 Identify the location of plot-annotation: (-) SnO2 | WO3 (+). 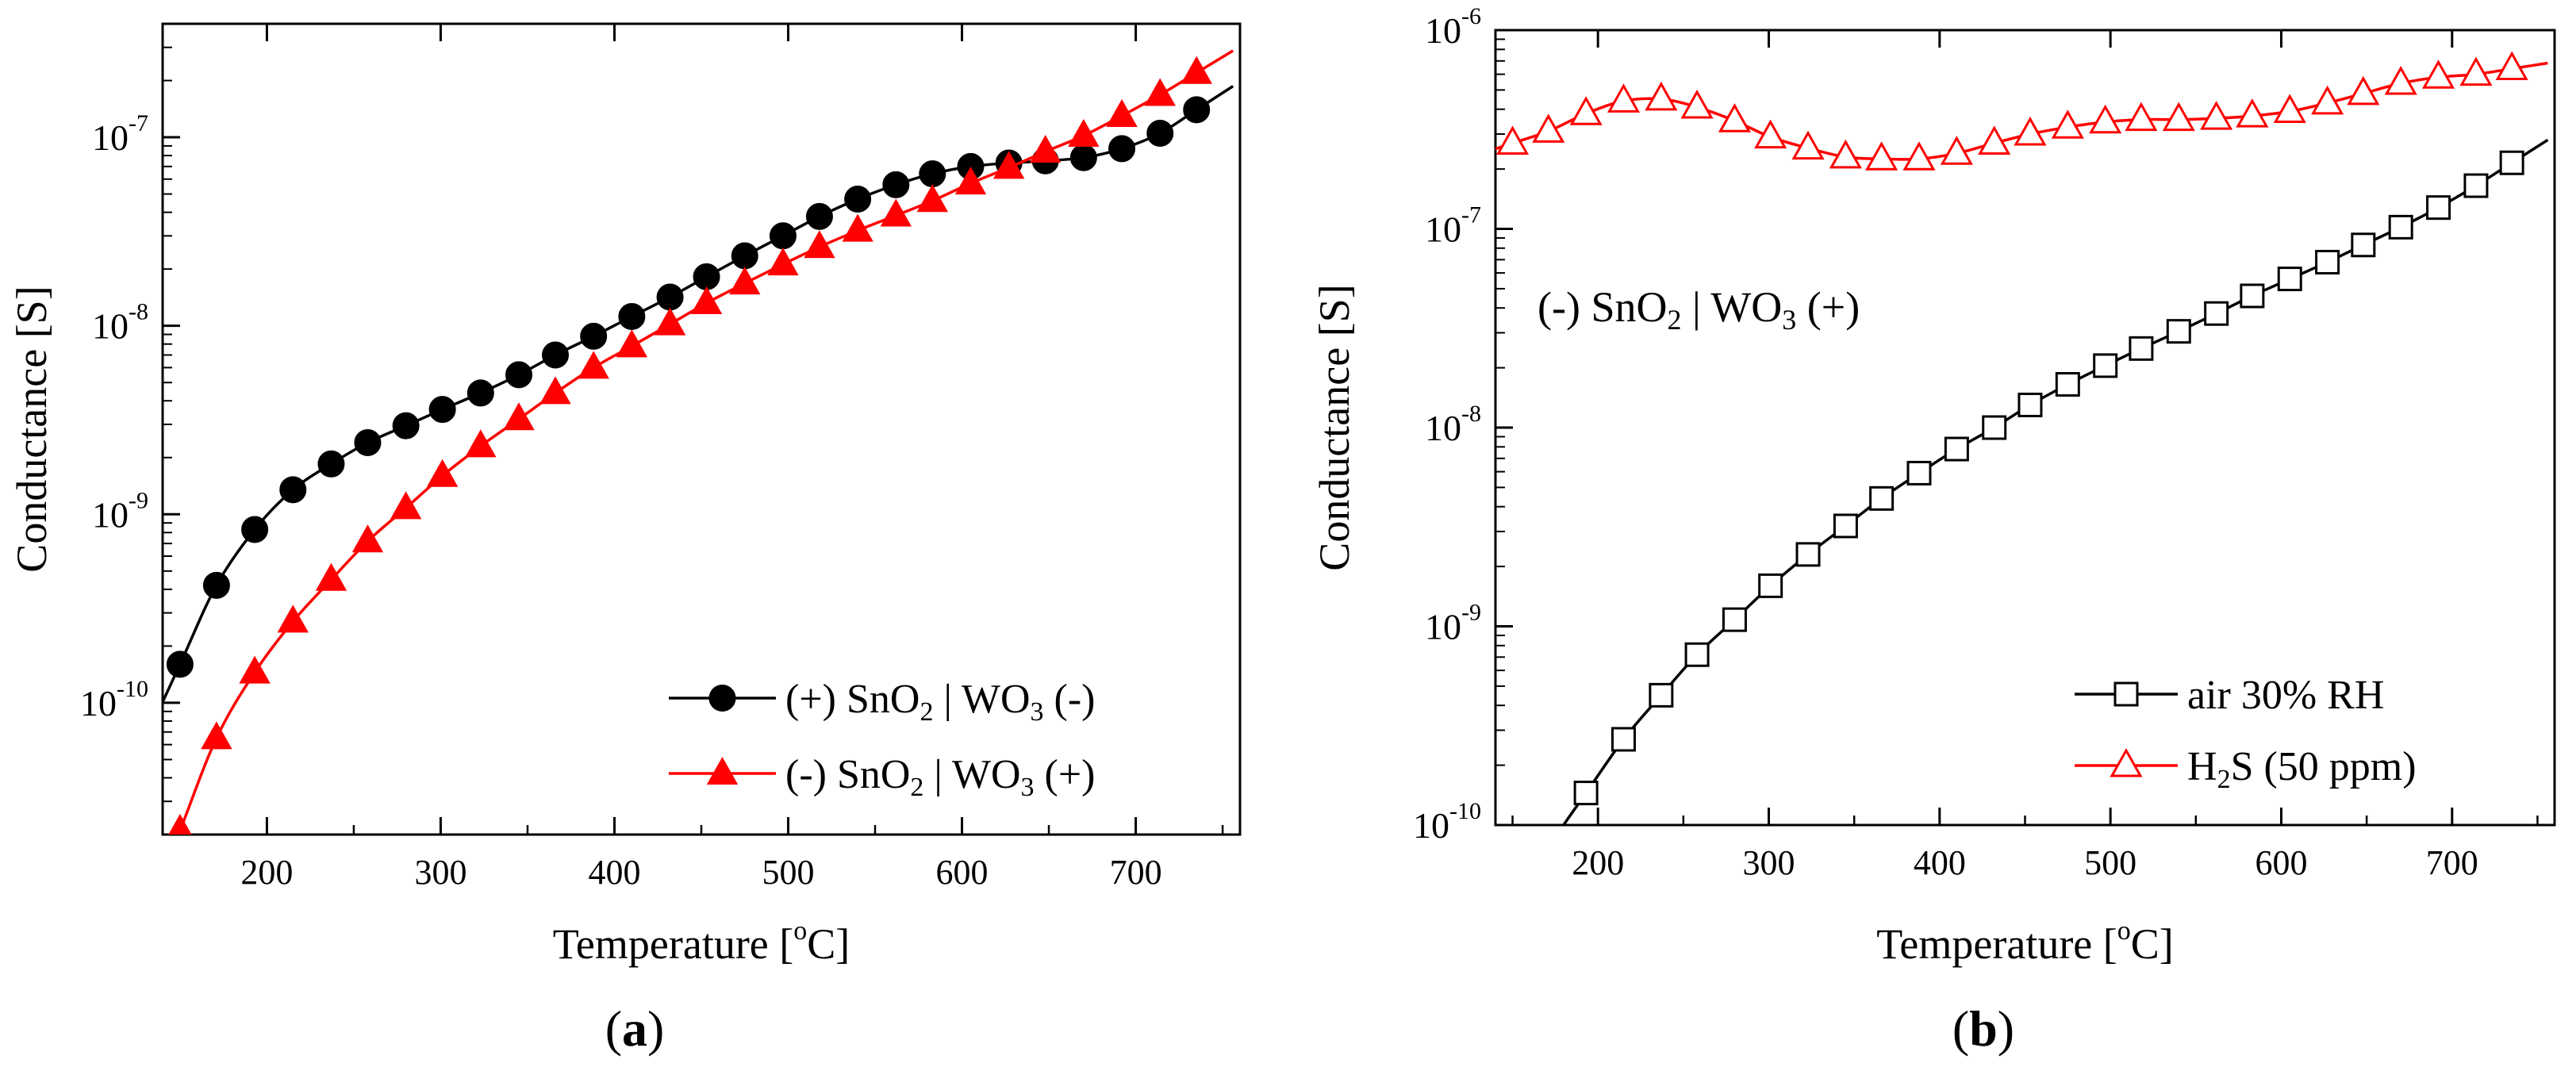
(1699, 309).